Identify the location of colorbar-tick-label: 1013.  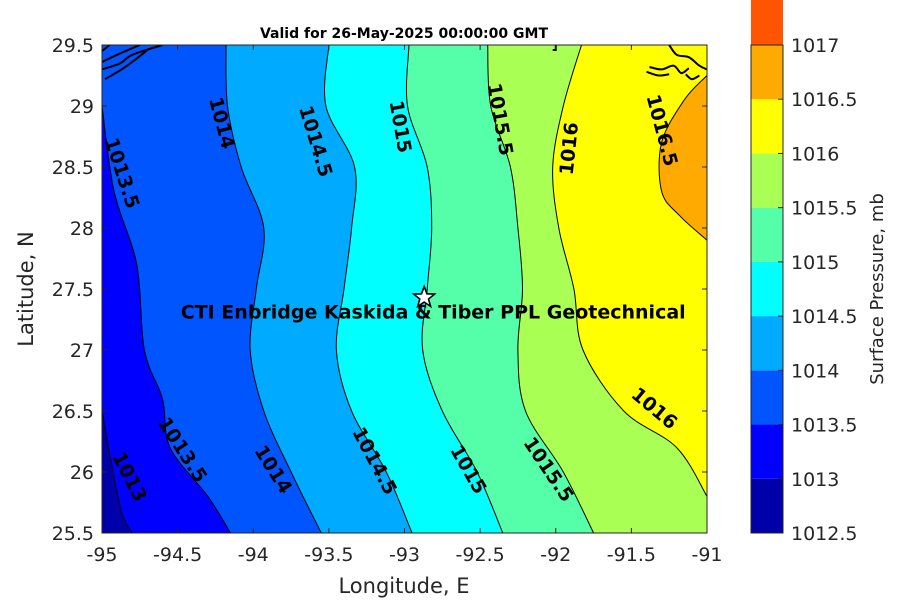
(815, 480).